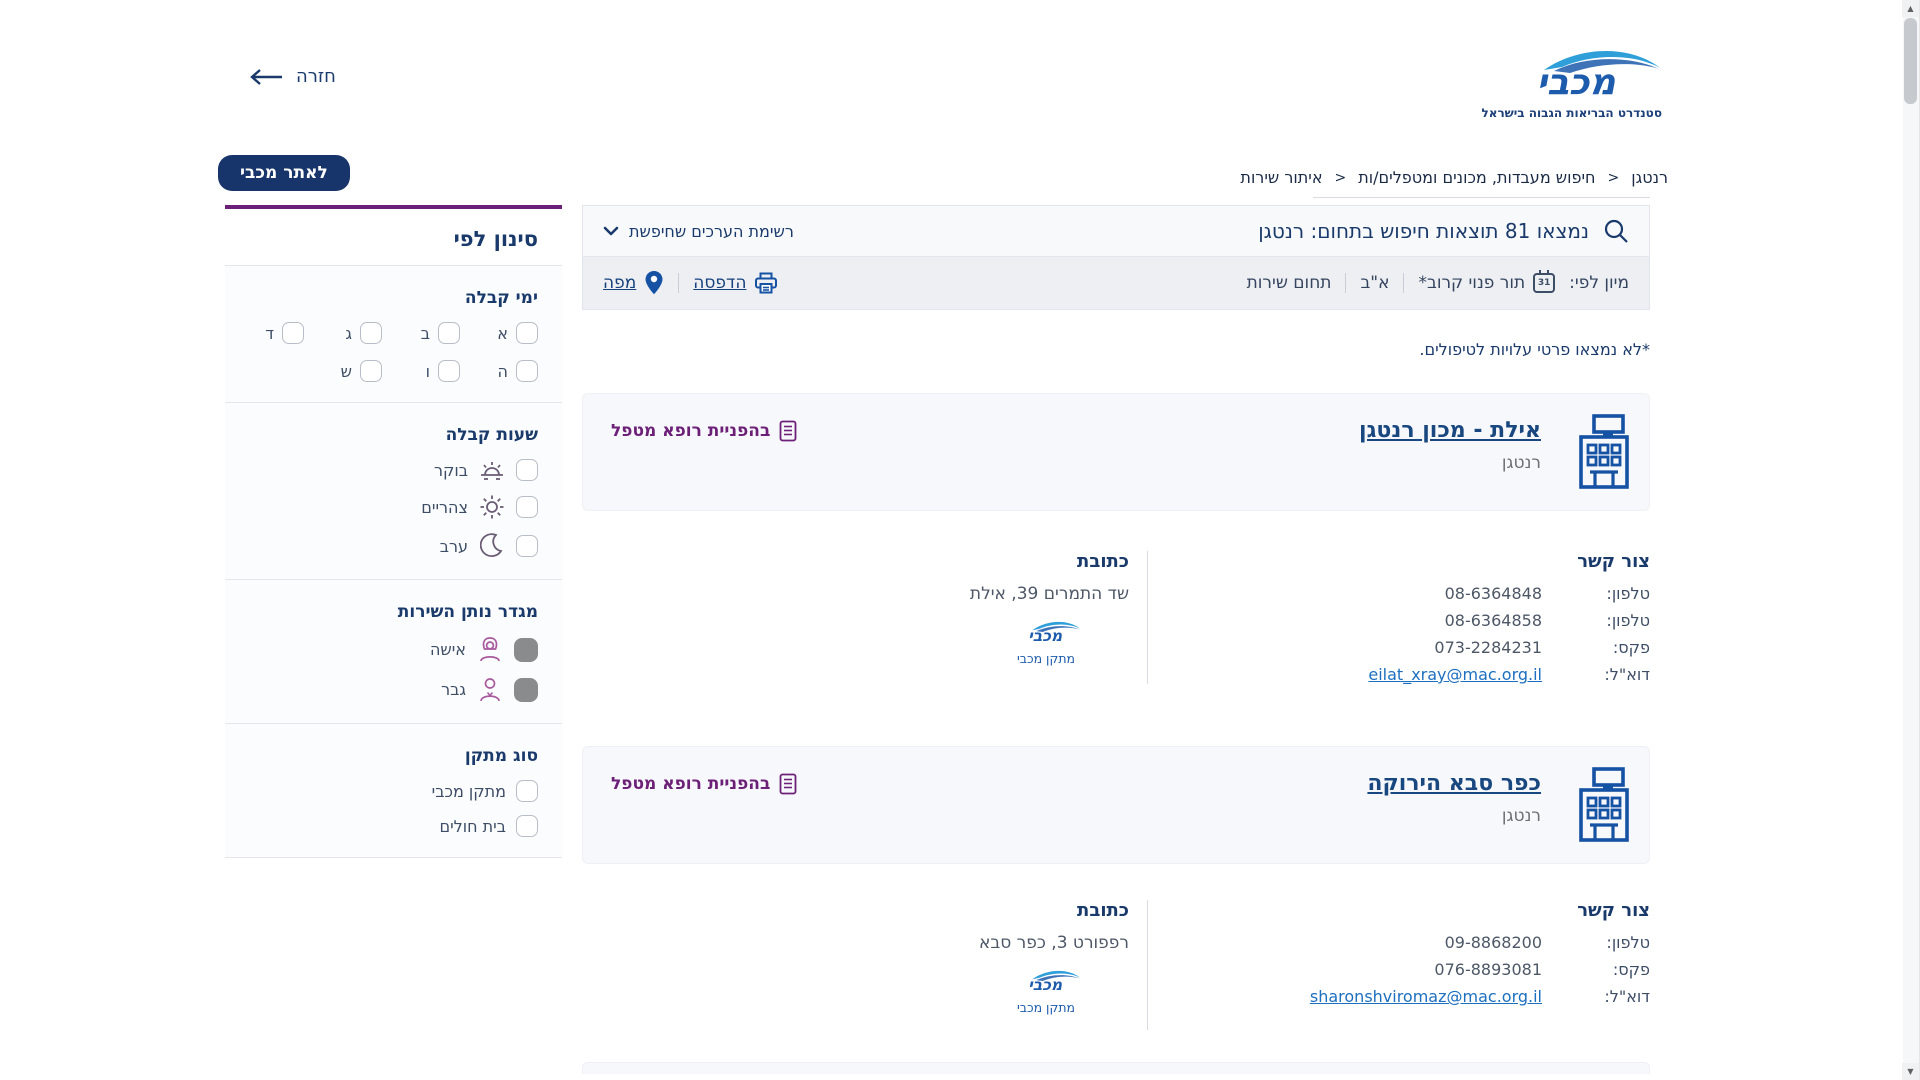 Image resolution: width=1920 pixels, height=1080 pixels. What do you see at coordinates (527, 371) in the screenshot?
I see `checkbox-day-thursday` at bounding box center [527, 371].